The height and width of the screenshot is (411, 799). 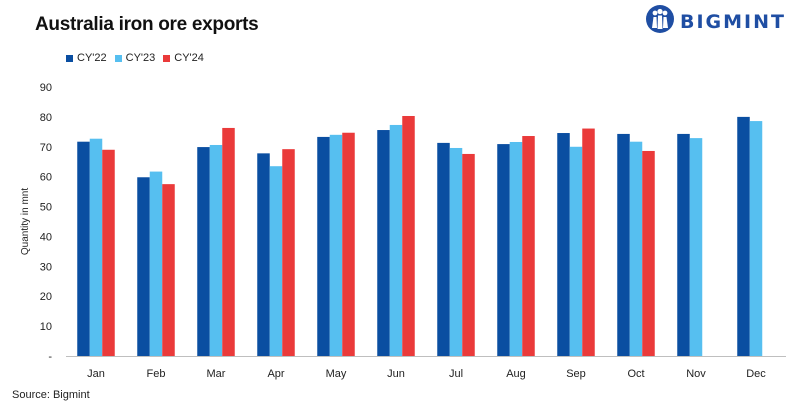 I want to click on x-tick-label: Sep, so click(x=576, y=374).